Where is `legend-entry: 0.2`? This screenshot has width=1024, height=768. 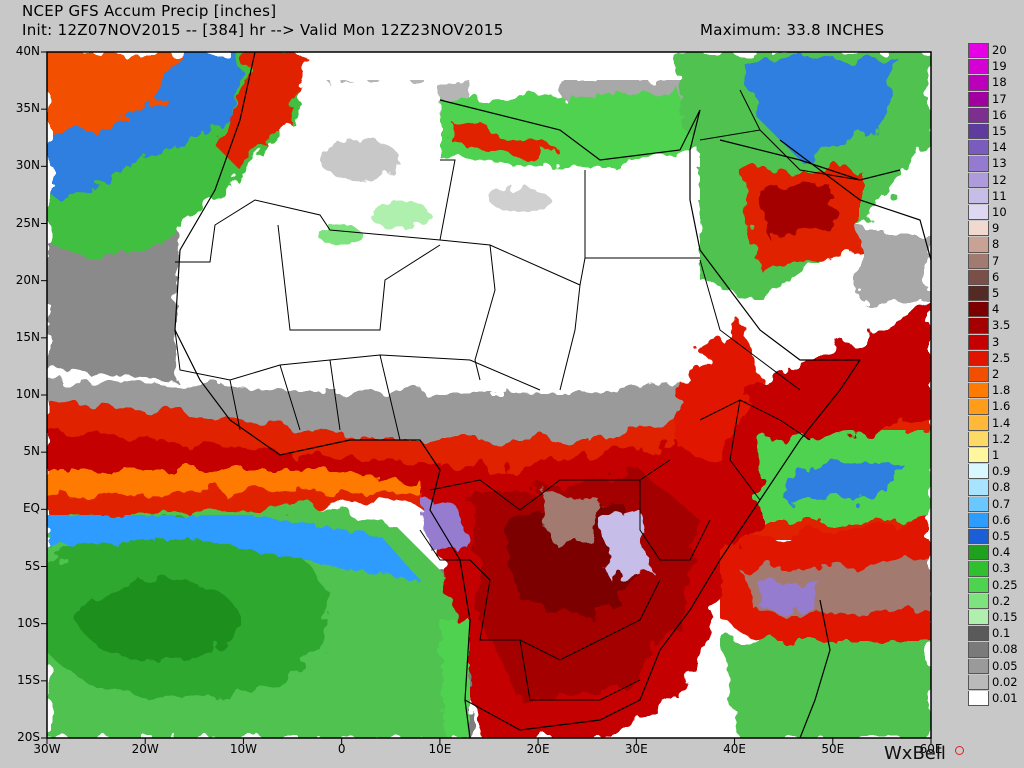 legend-entry: 0.2 is located at coordinates (994, 601).